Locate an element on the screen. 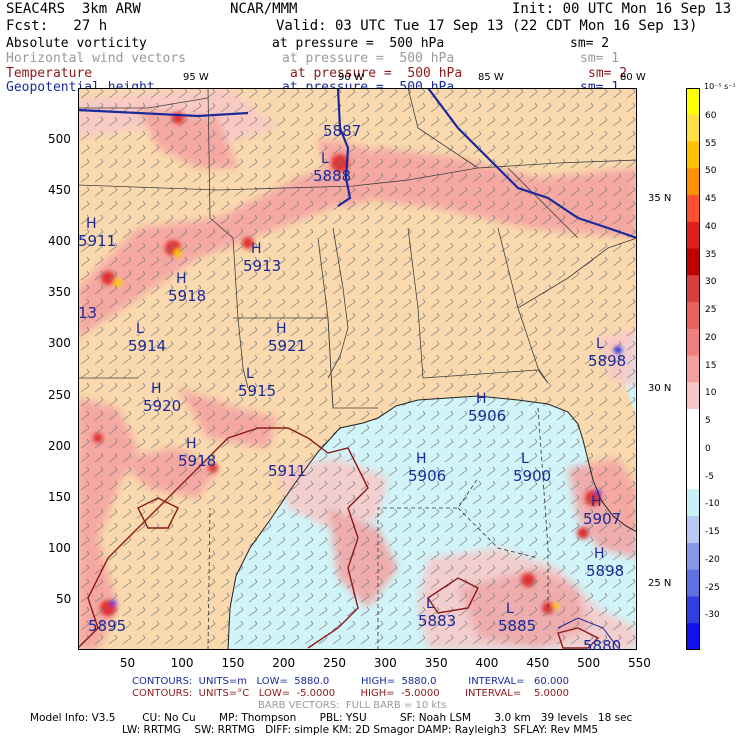  field-name-temperature: Temperature is located at coordinates (49, 73).